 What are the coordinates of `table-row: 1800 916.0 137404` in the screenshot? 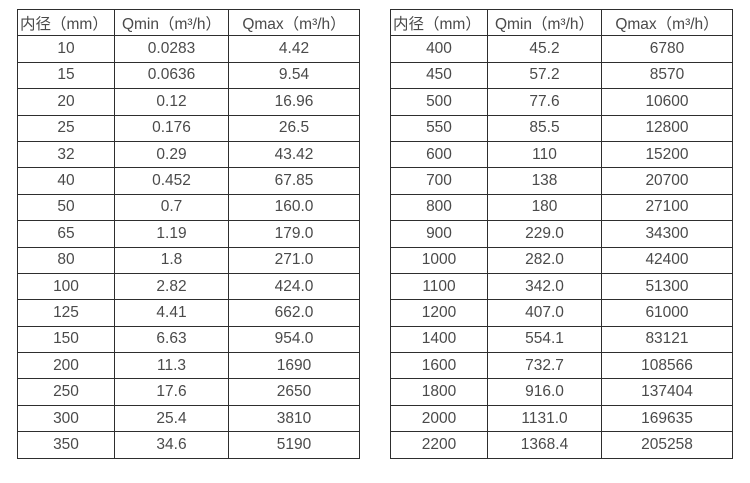 It's located at (561, 392).